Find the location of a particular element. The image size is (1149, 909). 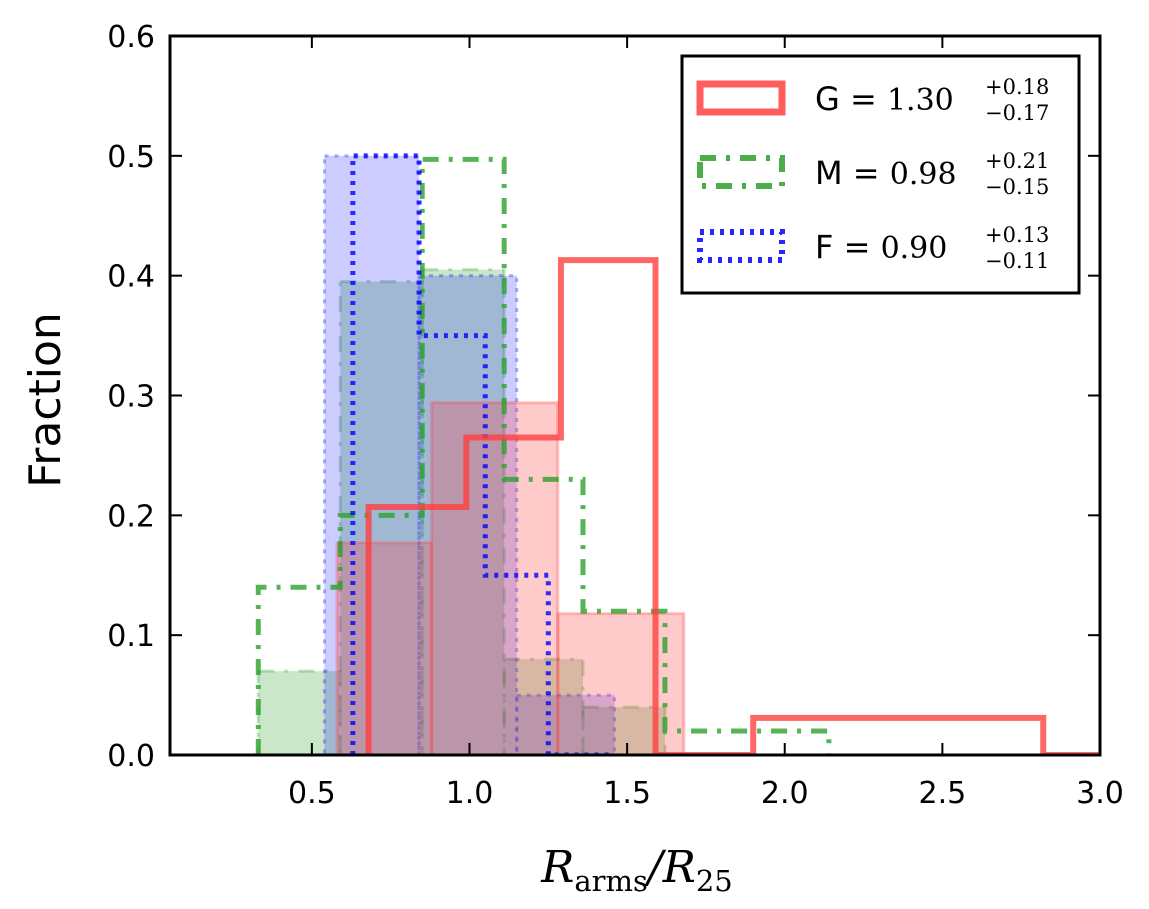

y-tick-label: 0.2 is located at coordinates (131, 516).